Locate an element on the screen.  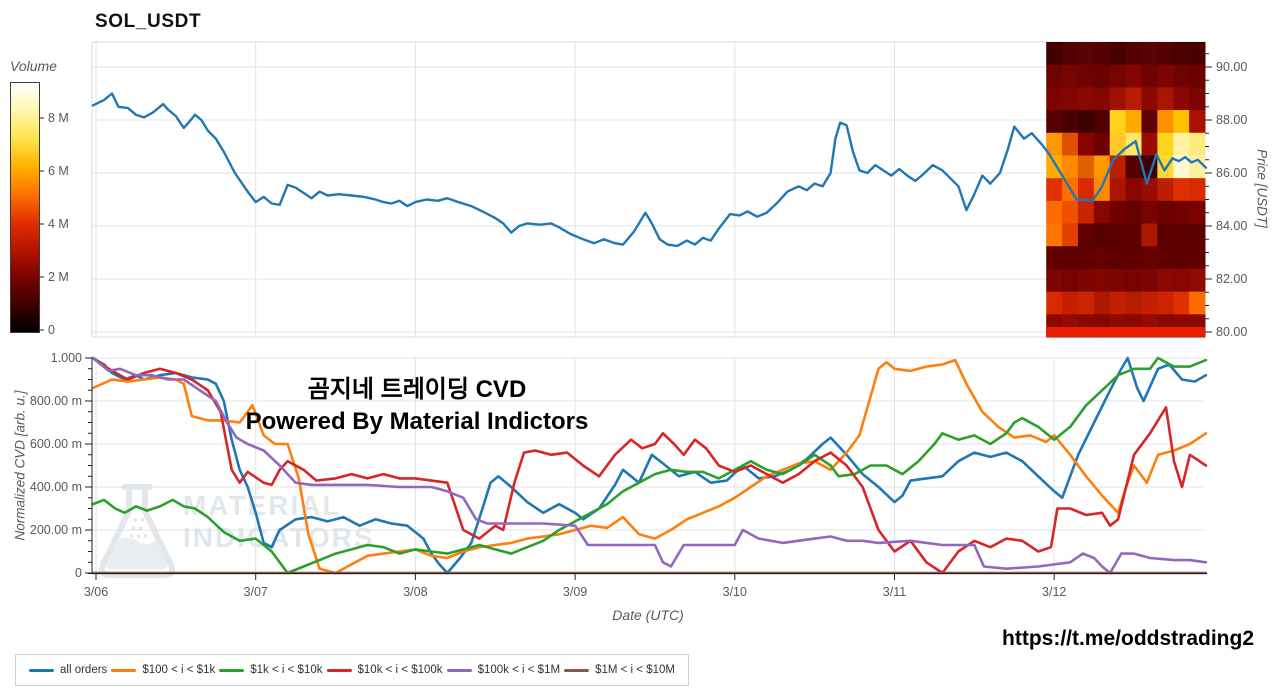
legend-label: $10k < i < $100k is located at coordinates (400, 670).